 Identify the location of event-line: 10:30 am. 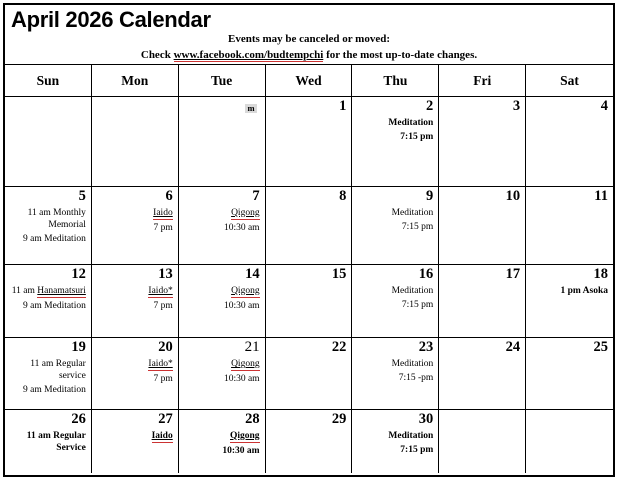
(221, 379).